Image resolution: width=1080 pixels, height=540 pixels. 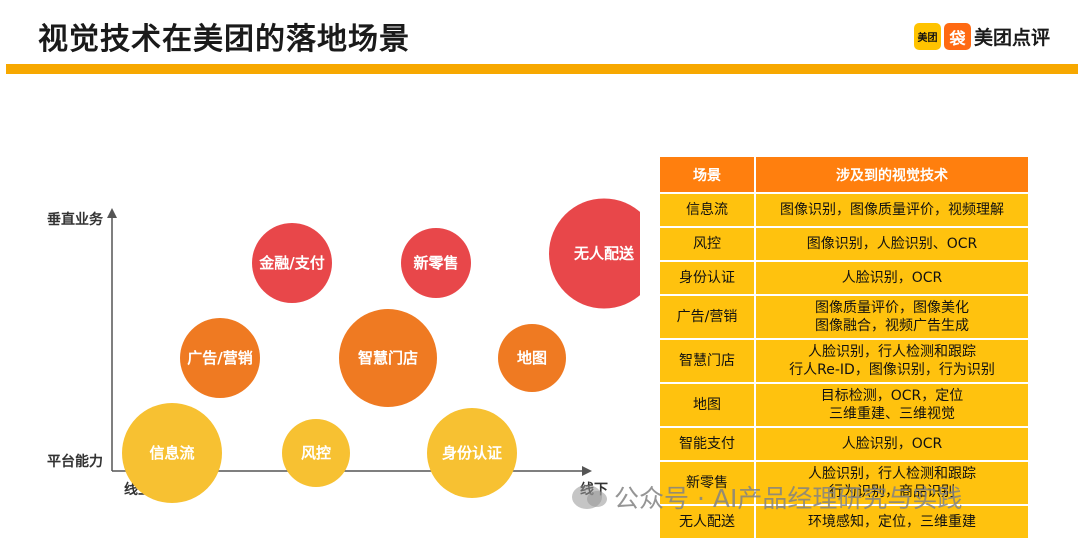 What do you see at coordinates (707, 405) in the screenshot?
I see `table-cell-scene: 地图` at bounding box center [707, 405].